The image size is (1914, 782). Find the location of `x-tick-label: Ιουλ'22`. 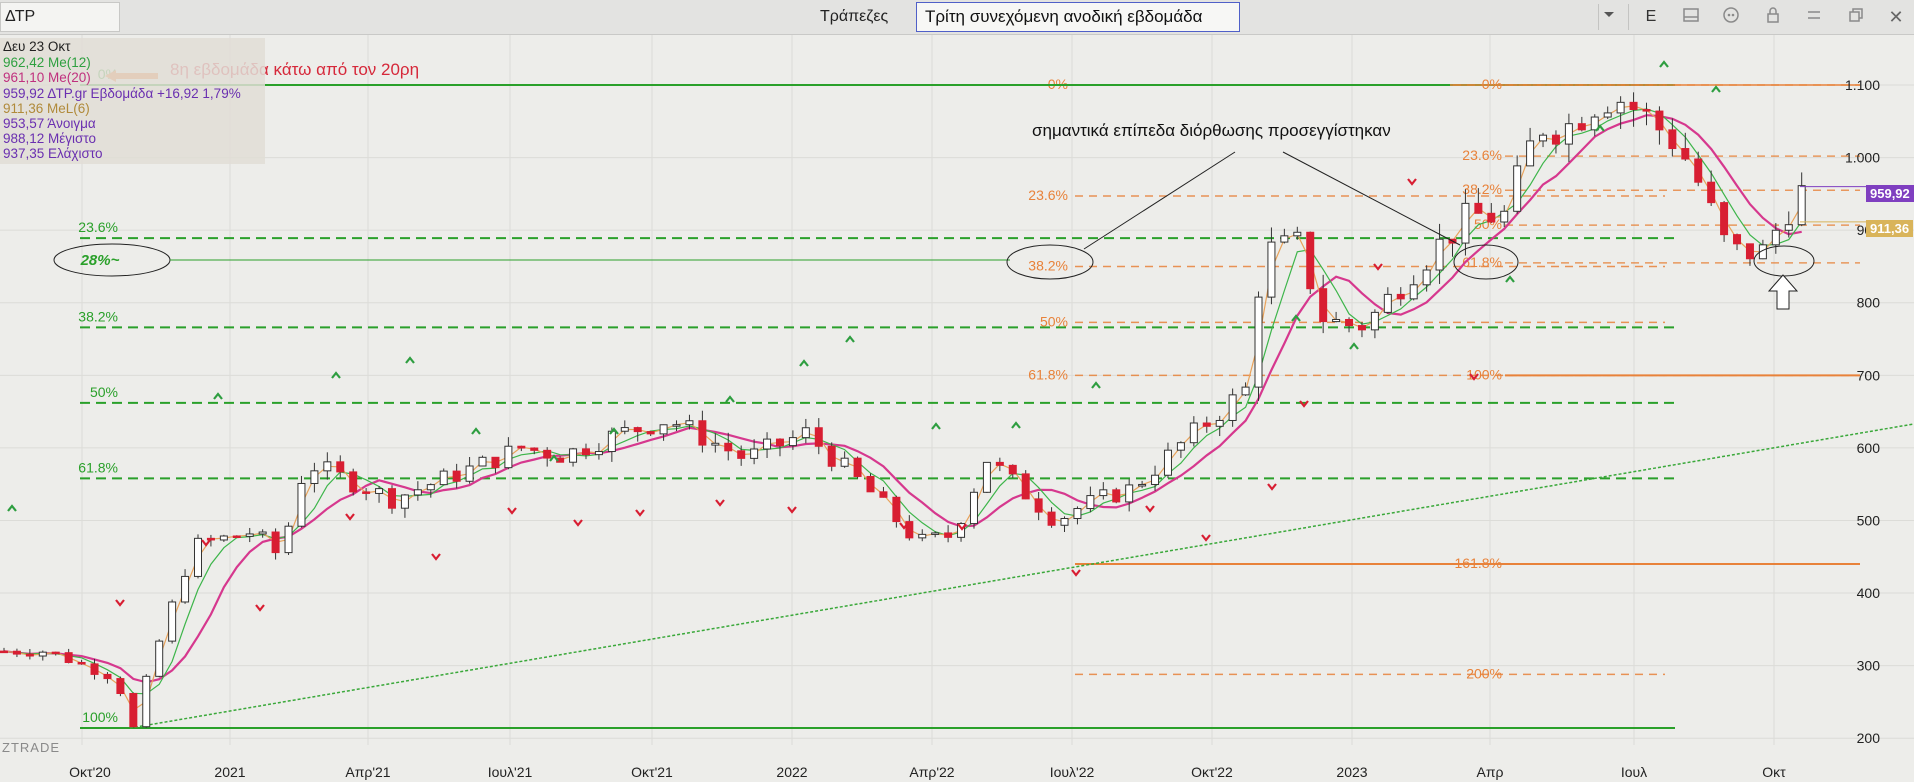

x-tick-label: Ιουλ'22 is located at coordinates (1072, 772).